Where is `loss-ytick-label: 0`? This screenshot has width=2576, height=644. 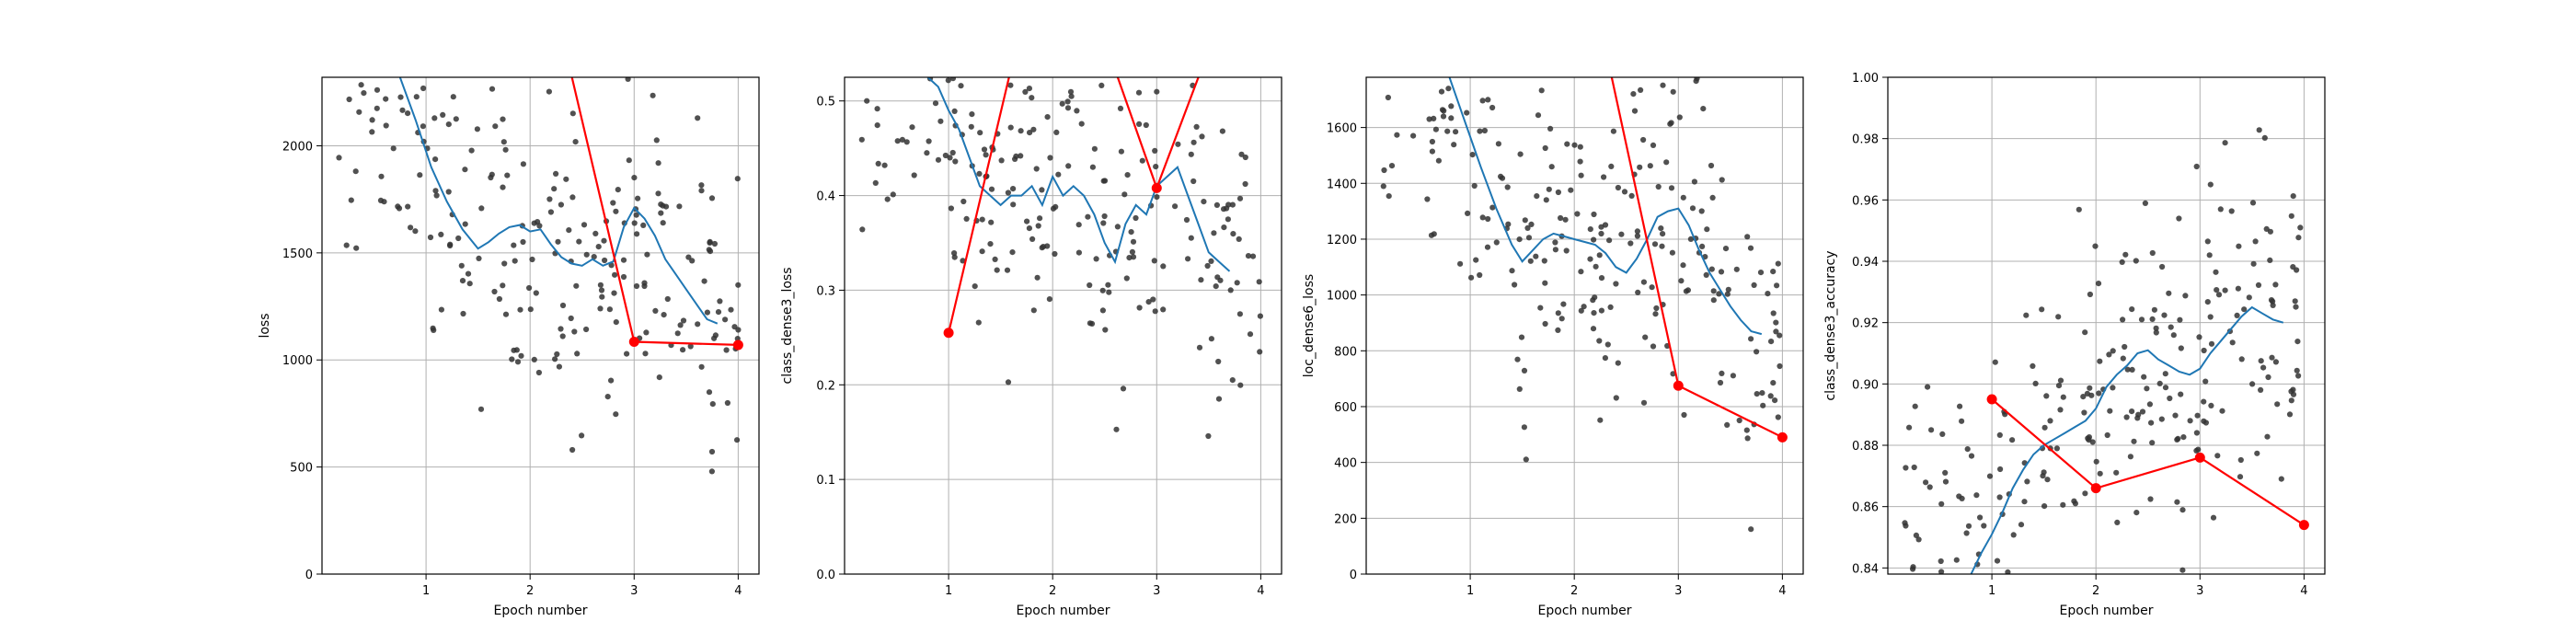
loss-ytick-label: 0 is located at coordinates (309, 575).